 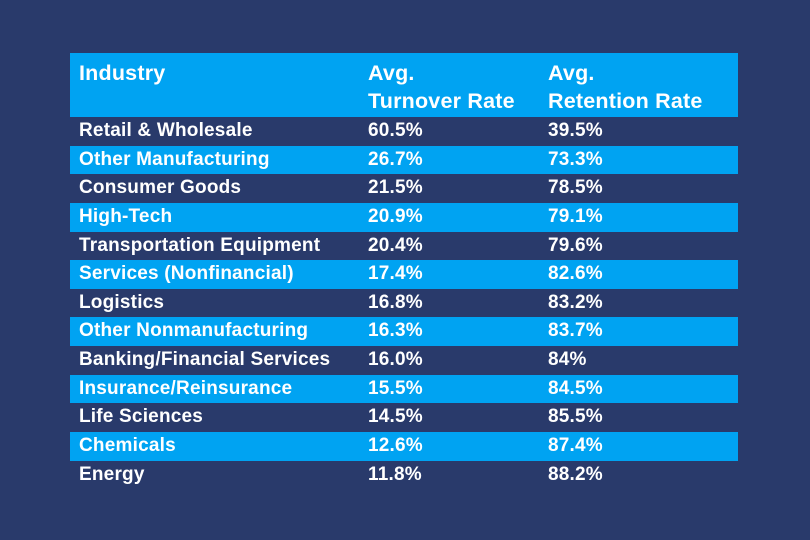 I want to click on retention-cell: 39.5%, so click(x=575, y=130).